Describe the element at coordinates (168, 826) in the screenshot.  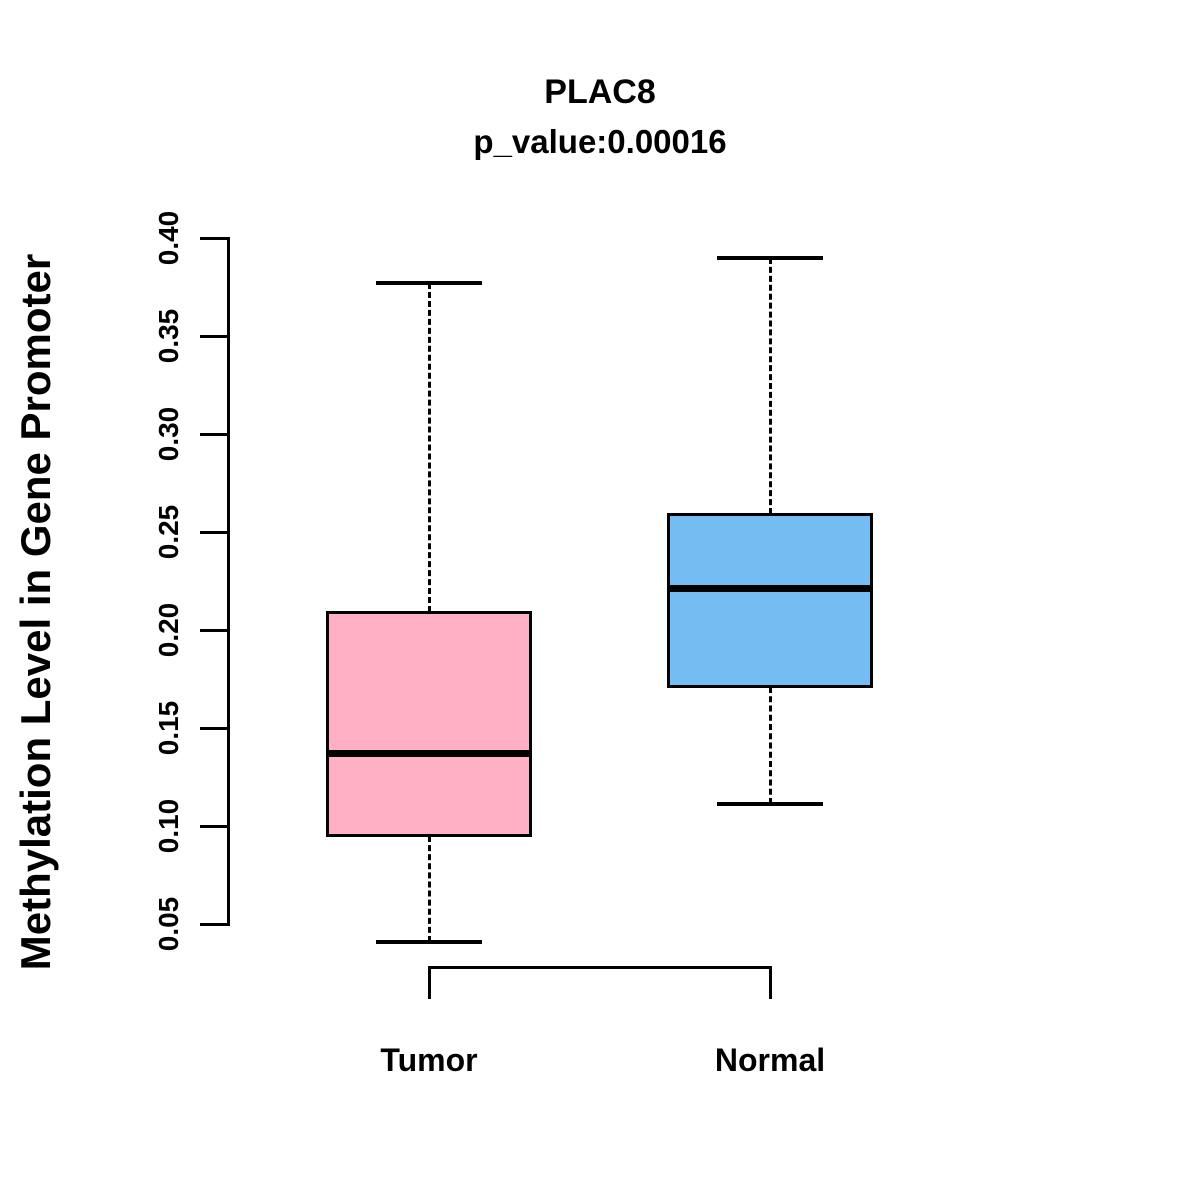
I see `y-axis-tick-label: 0.10` at that location.